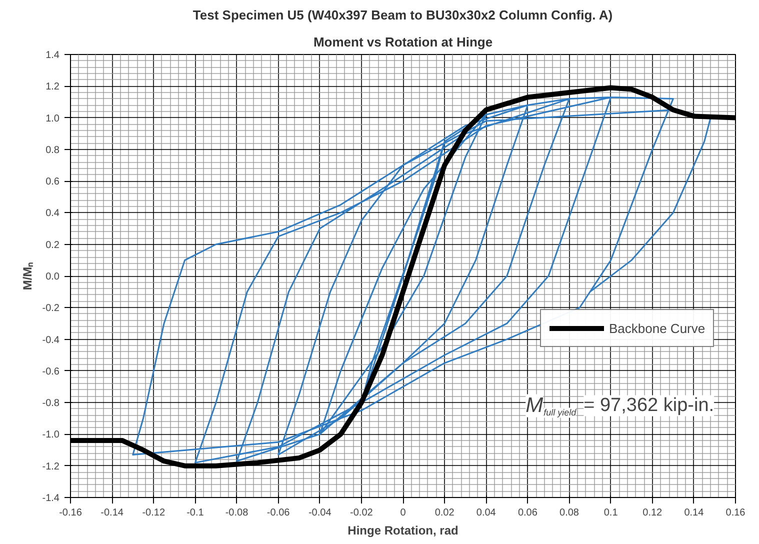  Describe the element at coordinates (237, 513) in the screenshot. I see `x-tick-label: -0.08` at that location.